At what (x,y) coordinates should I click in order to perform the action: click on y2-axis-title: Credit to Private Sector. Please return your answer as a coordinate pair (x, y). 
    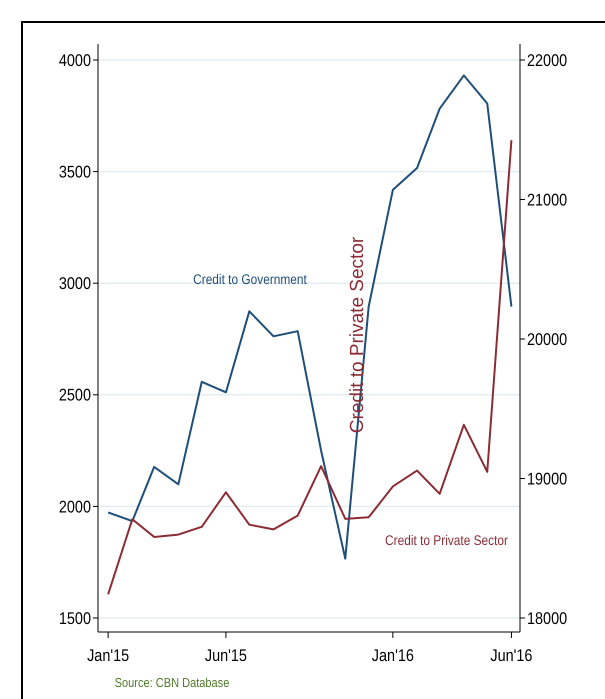
    Looking at the image, I should click on (357, 335).